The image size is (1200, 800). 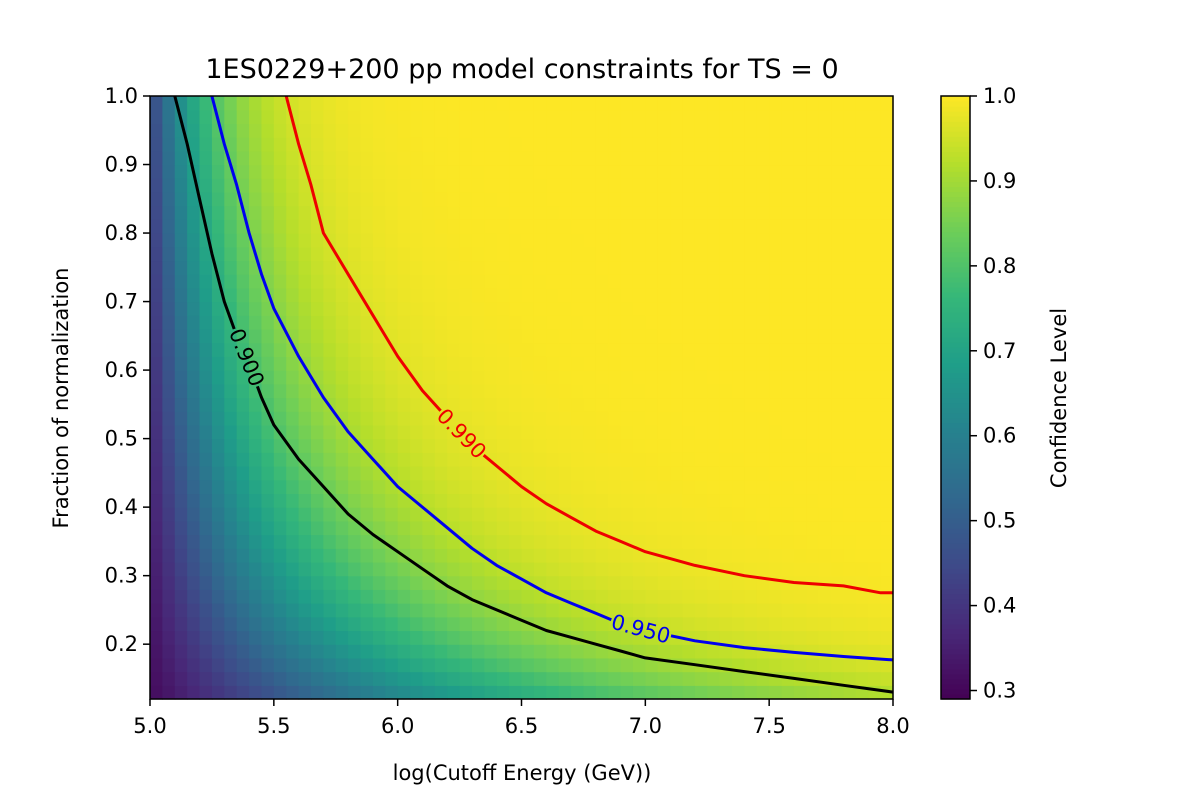 I want to click on x-tick-label: 5.0, so click(x=149, y=726).